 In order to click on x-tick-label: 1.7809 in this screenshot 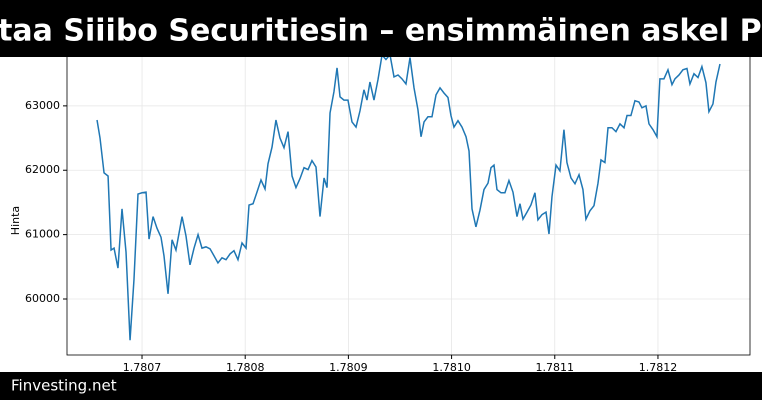, I will do `click(348, 367)`.